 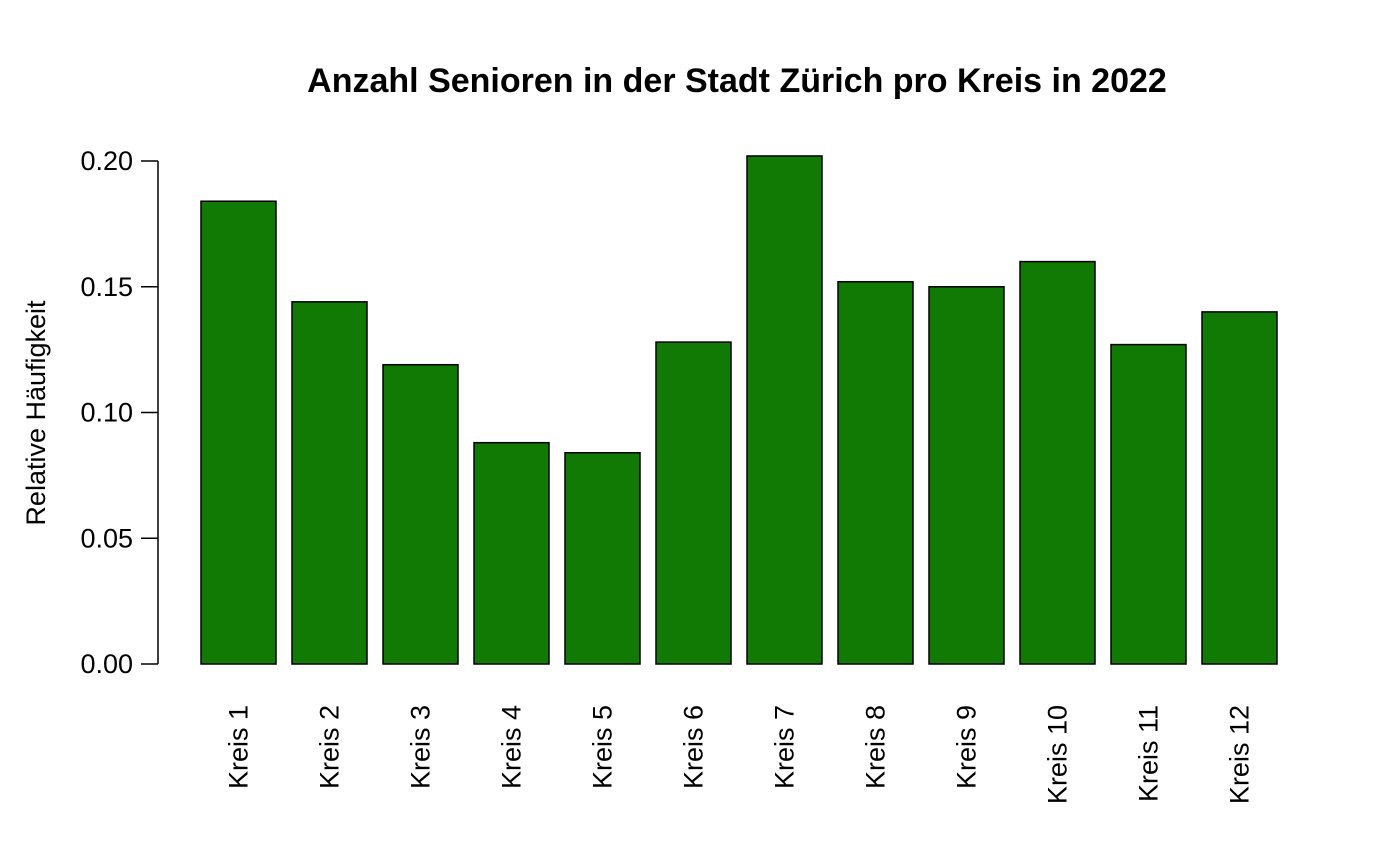 What do you see at coordinates (330, 747) in the screenshot?
I see `x-tick-label: Kreis 2` at bounding box center [330, 747].